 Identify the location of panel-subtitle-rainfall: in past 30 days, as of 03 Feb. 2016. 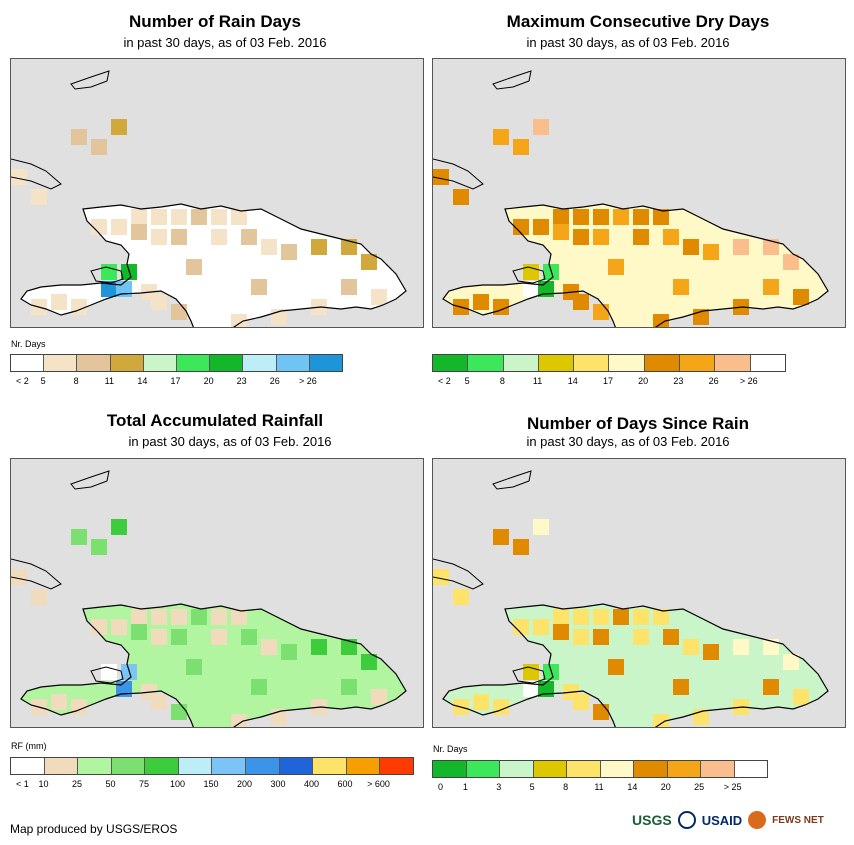
(230, 441).